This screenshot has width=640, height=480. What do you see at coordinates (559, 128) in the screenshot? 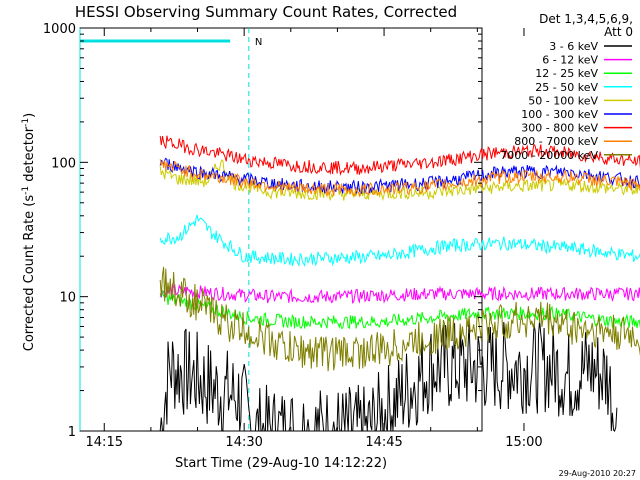
I see `legend-entry-label: 300 - 800 keV` at bounding box center [559, 128].